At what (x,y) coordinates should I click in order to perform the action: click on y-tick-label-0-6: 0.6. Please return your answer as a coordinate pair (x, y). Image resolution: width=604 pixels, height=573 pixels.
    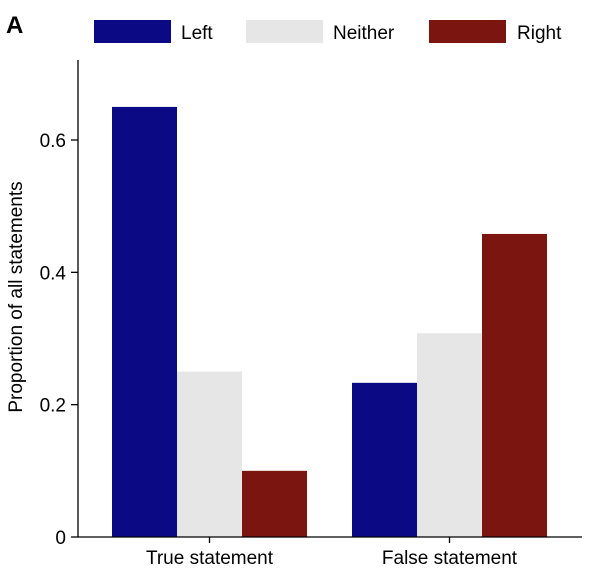
    Looking at the image, I should click on (53, 141).